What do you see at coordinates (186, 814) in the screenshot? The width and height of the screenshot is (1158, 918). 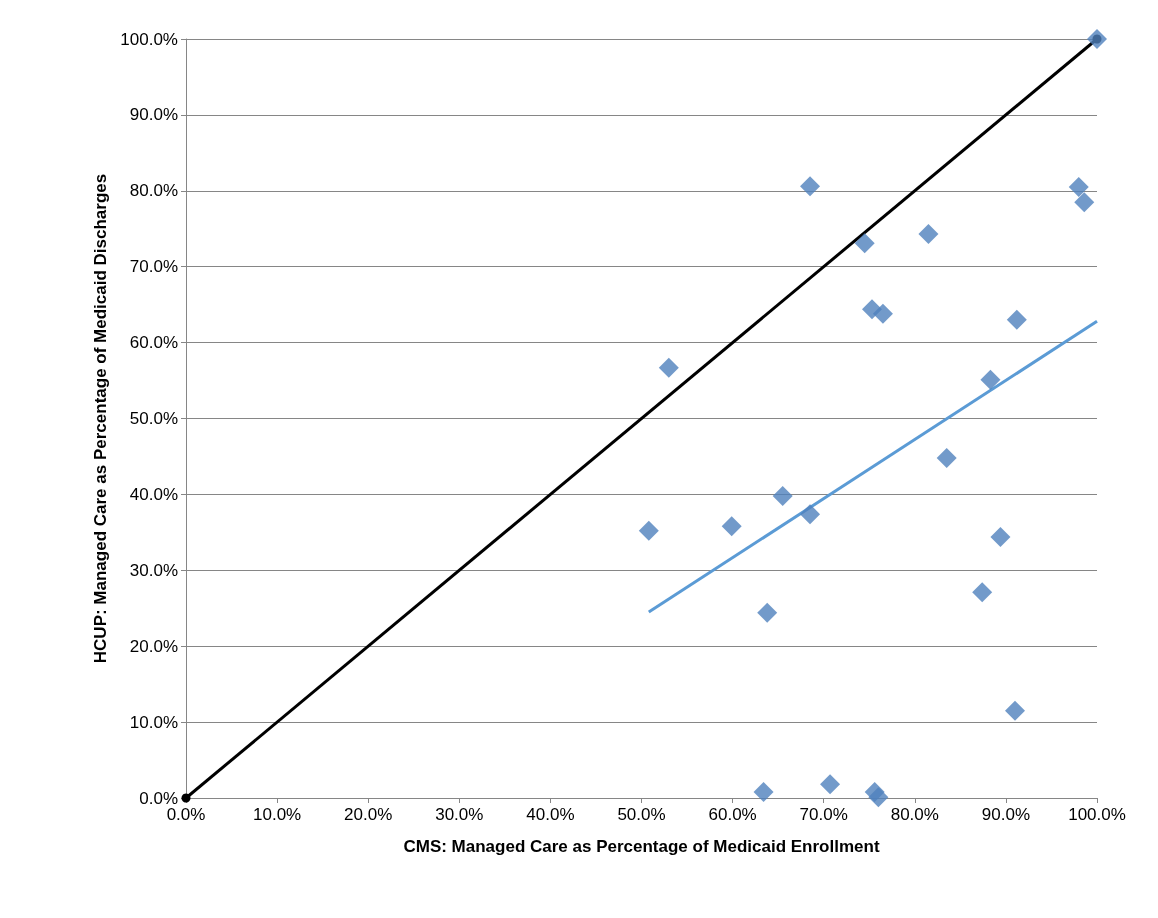 I see `x-tick-label: 0.0%` at bounding box center [186, 814].